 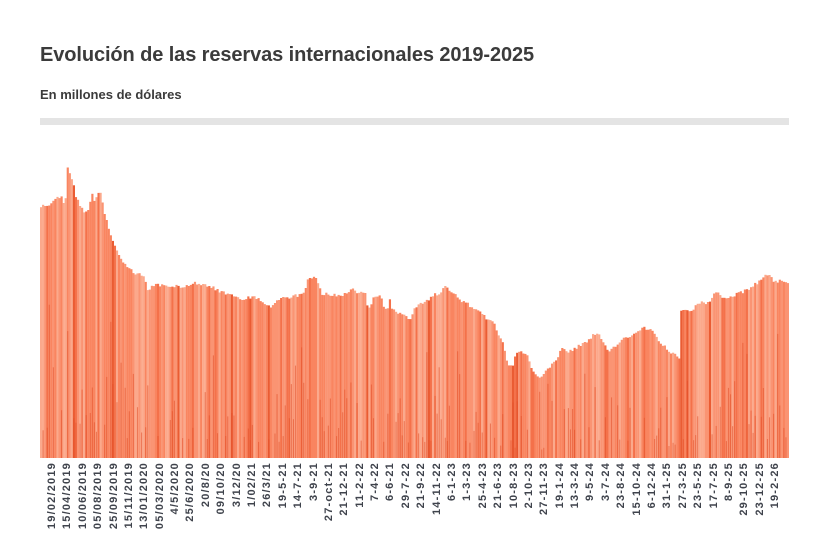 I want to click on page-subtitle: En millones de dólares, so click(x=111, y=94).